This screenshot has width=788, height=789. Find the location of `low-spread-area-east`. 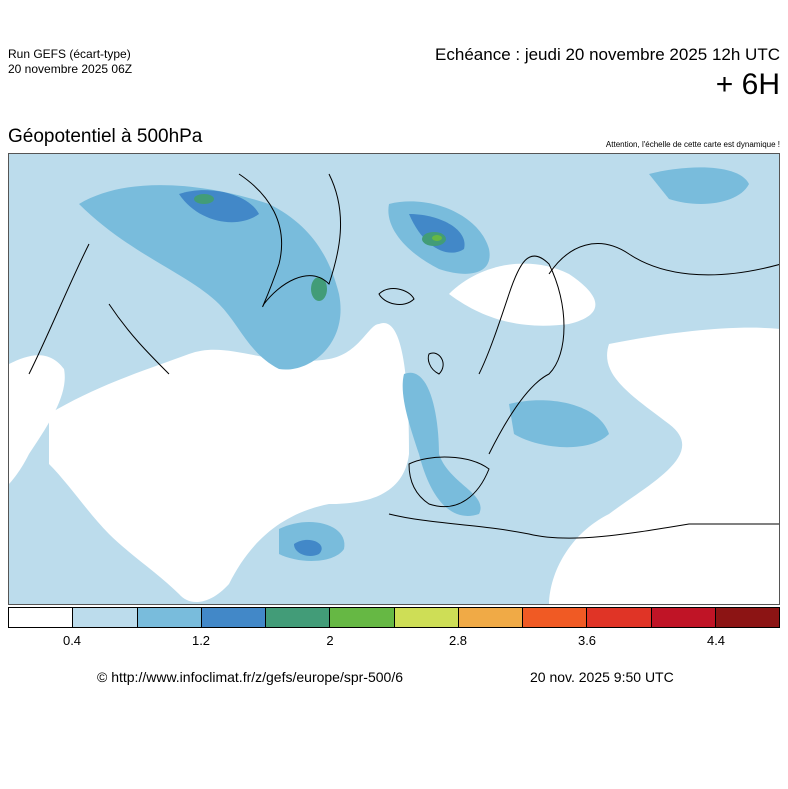

low-spread-area-east is located at coordinates (664, 465).